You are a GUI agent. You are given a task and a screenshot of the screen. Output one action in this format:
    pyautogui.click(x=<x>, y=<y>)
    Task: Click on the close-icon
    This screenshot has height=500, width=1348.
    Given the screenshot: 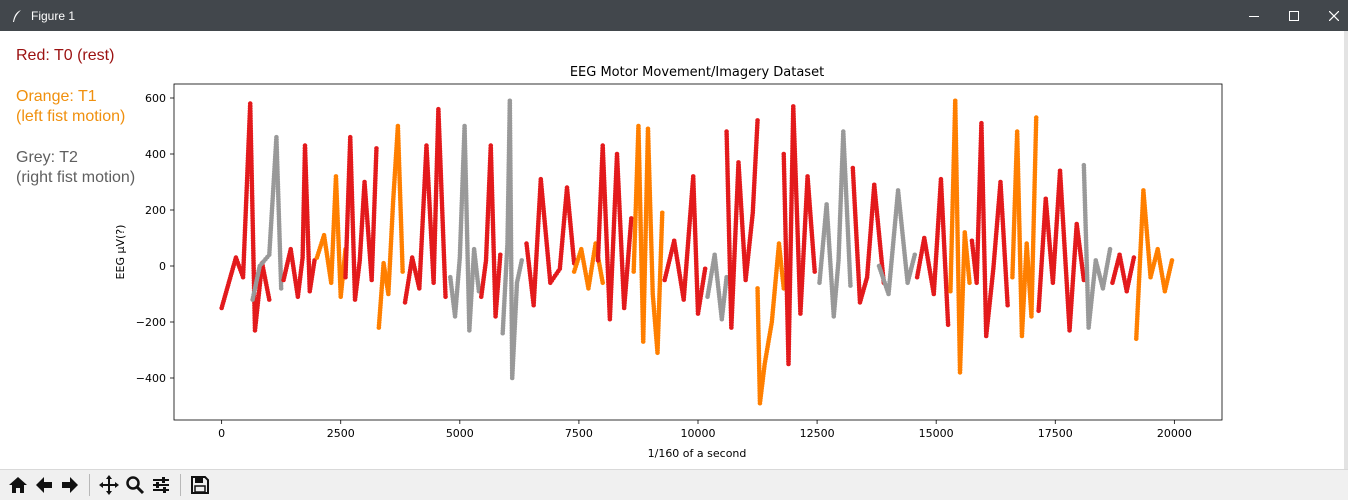 What is the action you would take?
    pyautogui.click(x=1331, y=15)
    